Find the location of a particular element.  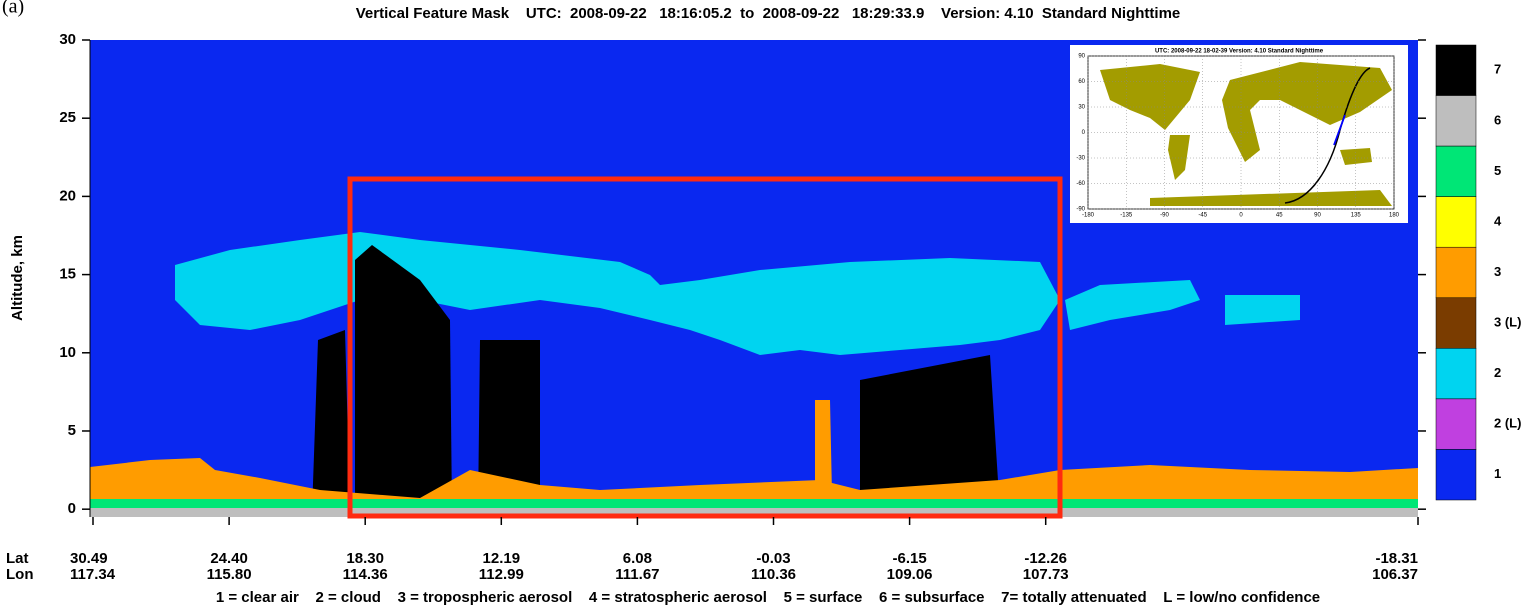

legend-label: 2 is located at coordinates (1497, 372).